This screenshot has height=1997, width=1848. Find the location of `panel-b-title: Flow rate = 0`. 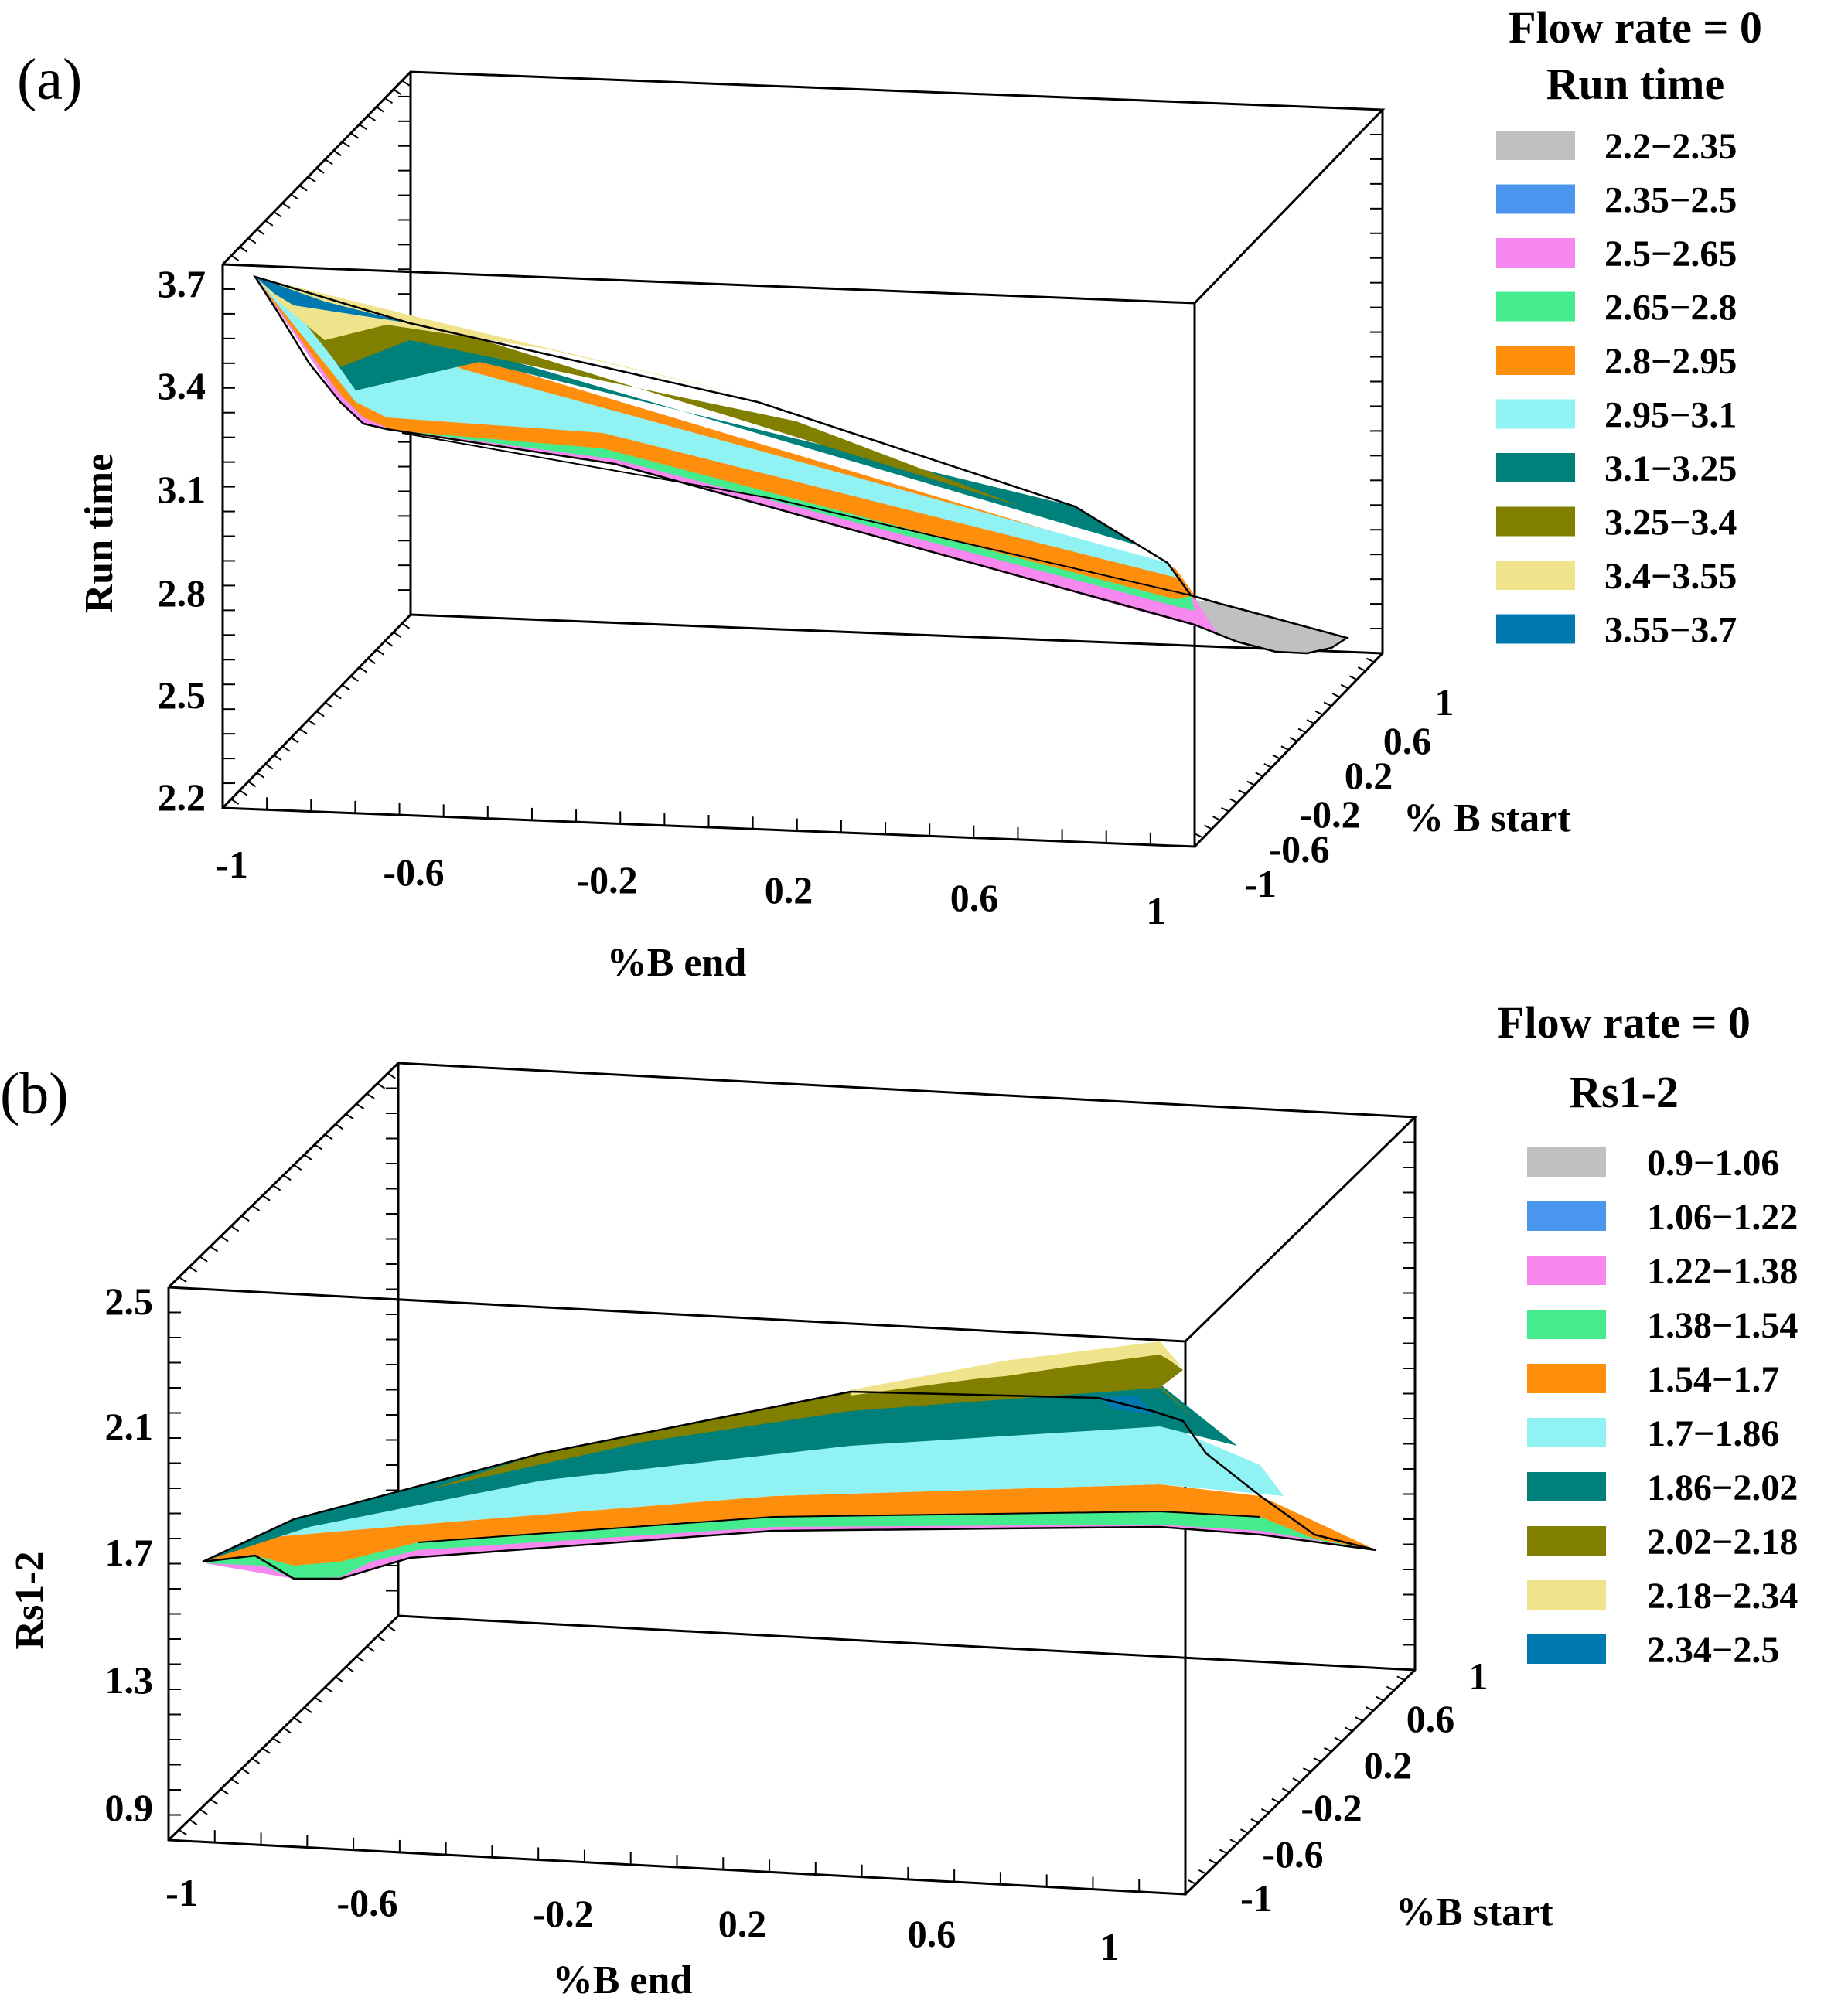

panel-b-title: Flow rate = 0 is located at coordinates (1624, 1023).